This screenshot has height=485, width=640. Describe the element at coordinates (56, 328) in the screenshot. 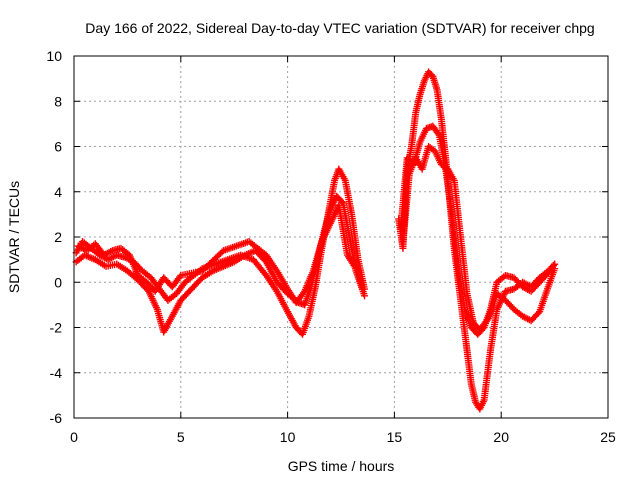

I see `y-tick-label: -2` at that location.